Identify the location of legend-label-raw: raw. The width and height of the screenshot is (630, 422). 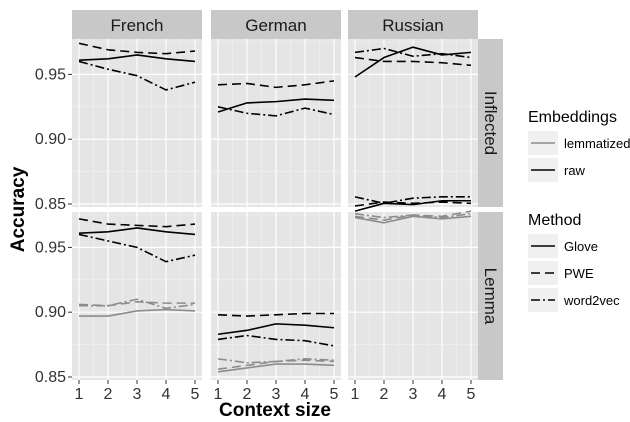
(575, 170).